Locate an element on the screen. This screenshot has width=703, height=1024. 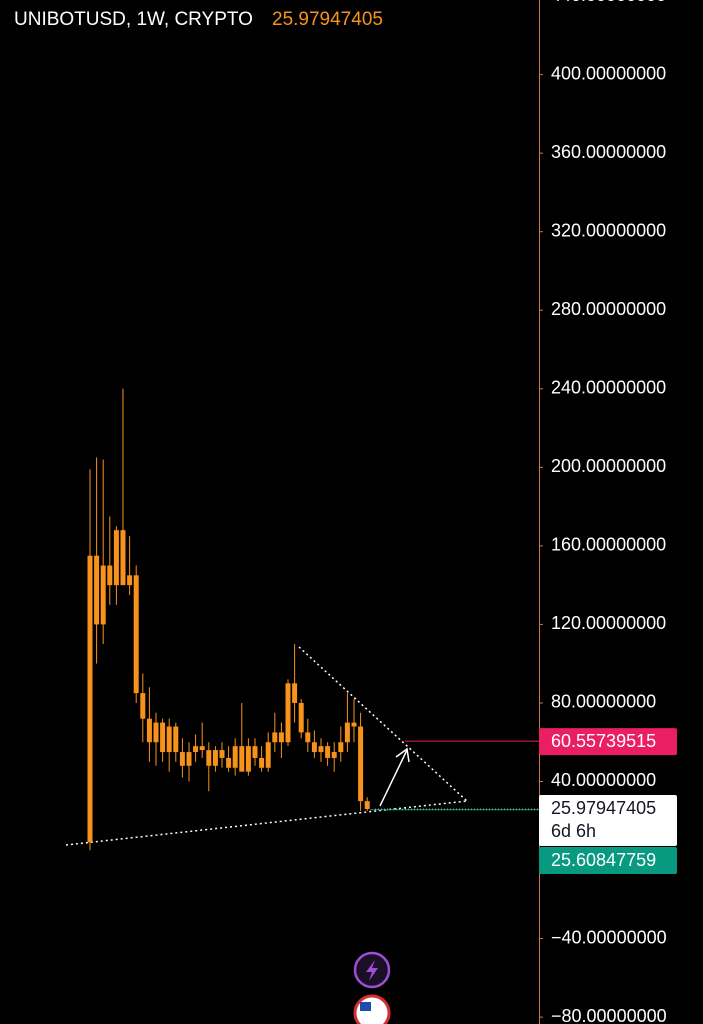
lightning-glyph is located at coordinates (372, 970).